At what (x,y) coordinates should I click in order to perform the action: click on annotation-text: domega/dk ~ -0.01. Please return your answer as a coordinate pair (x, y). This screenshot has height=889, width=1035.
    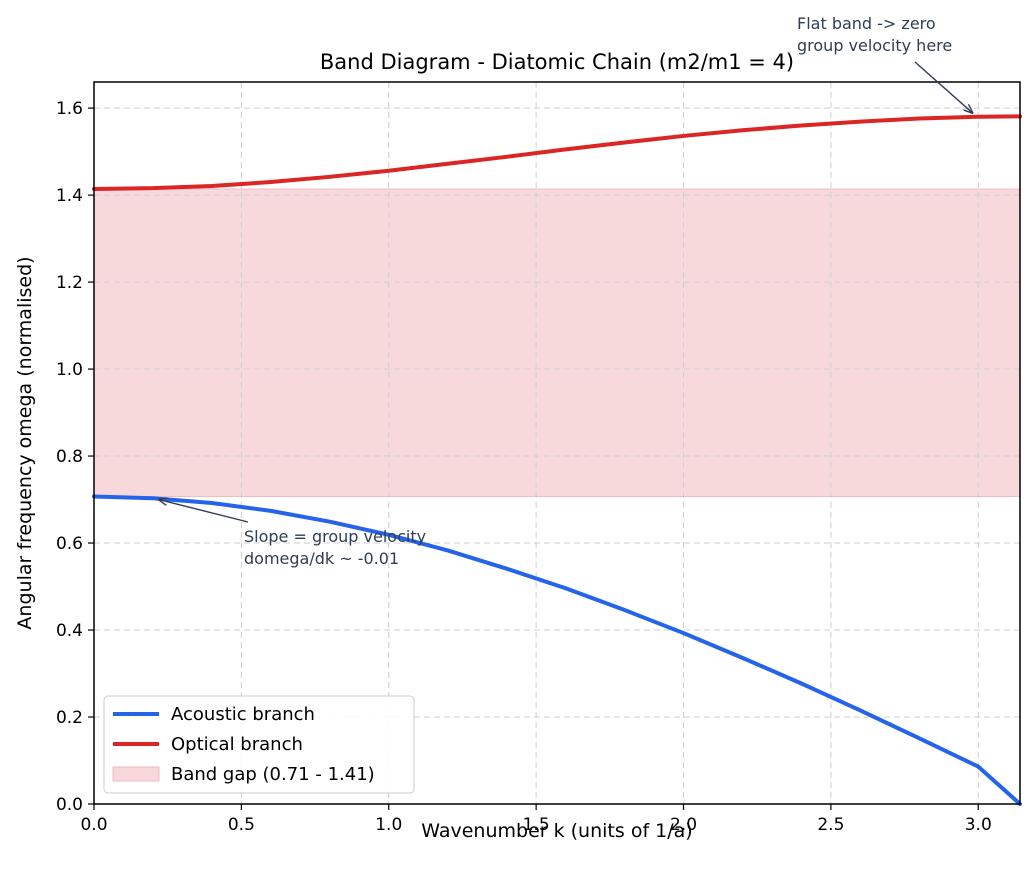
    Looking at the image, I should click on (321, 558).